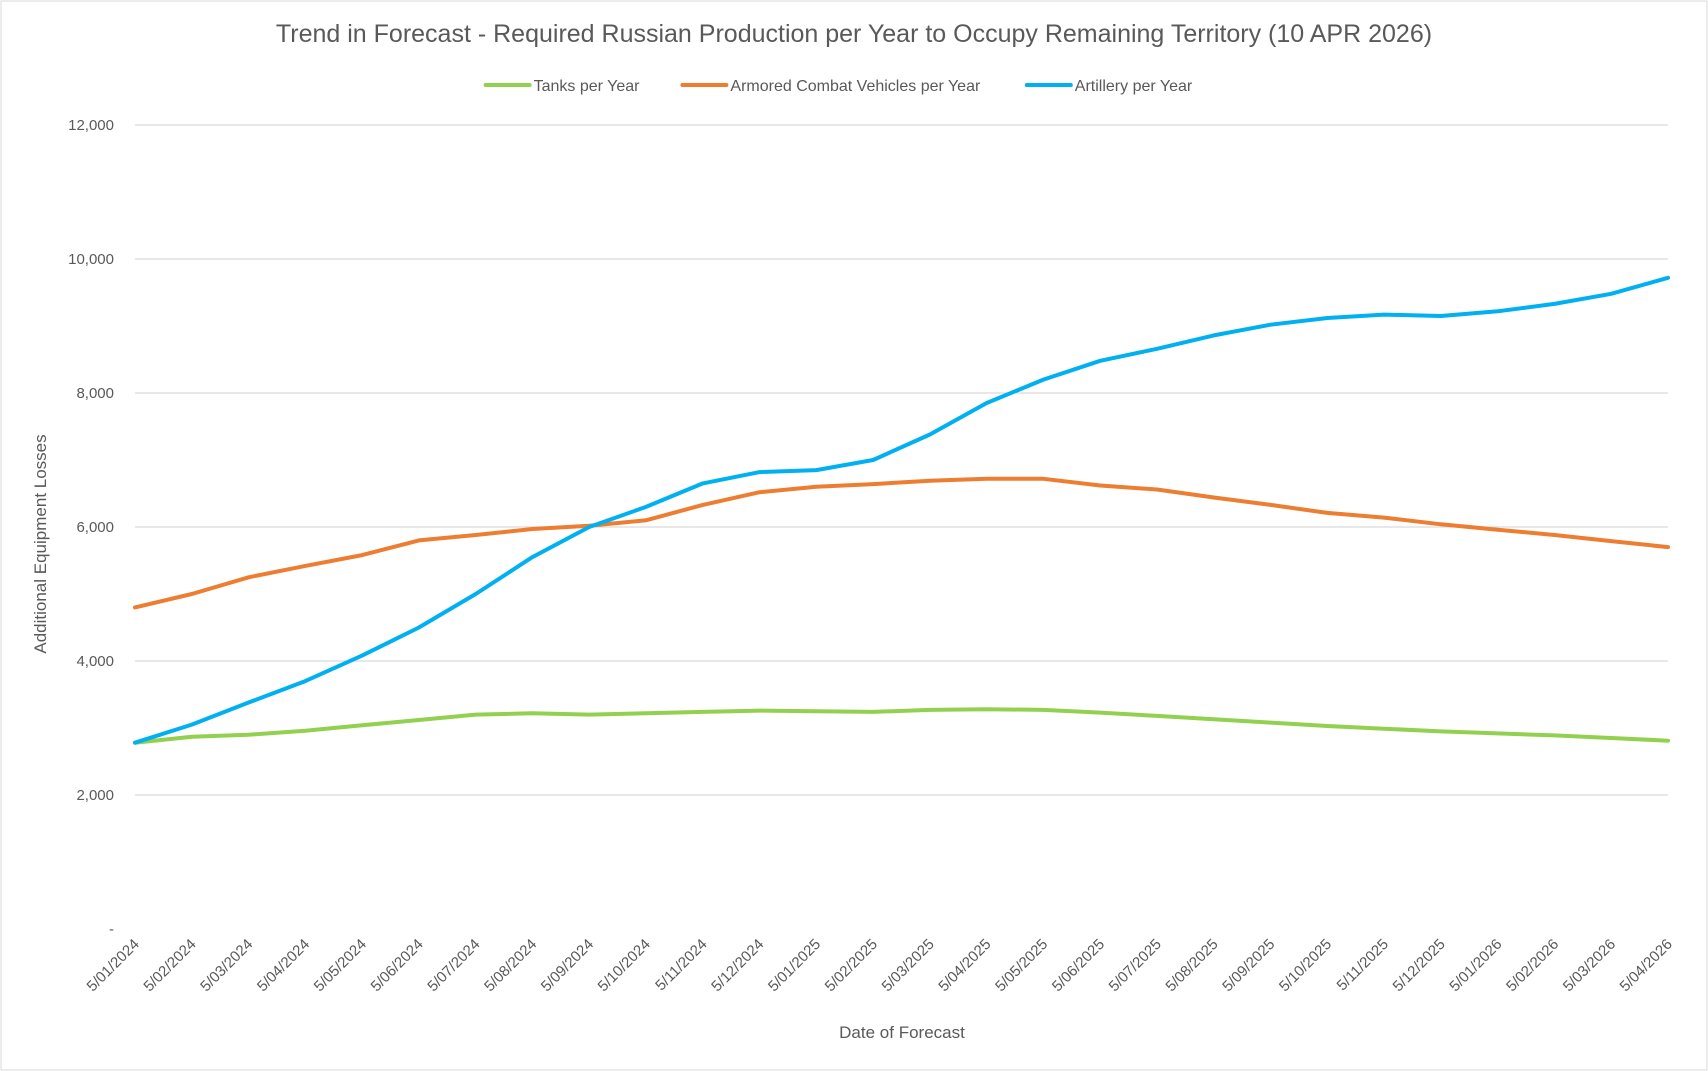  What do you see at coordinates (1134, 86) in the screenshot?
I see `legend-label: Artillery per Year` at bounding box center [1134, 86].